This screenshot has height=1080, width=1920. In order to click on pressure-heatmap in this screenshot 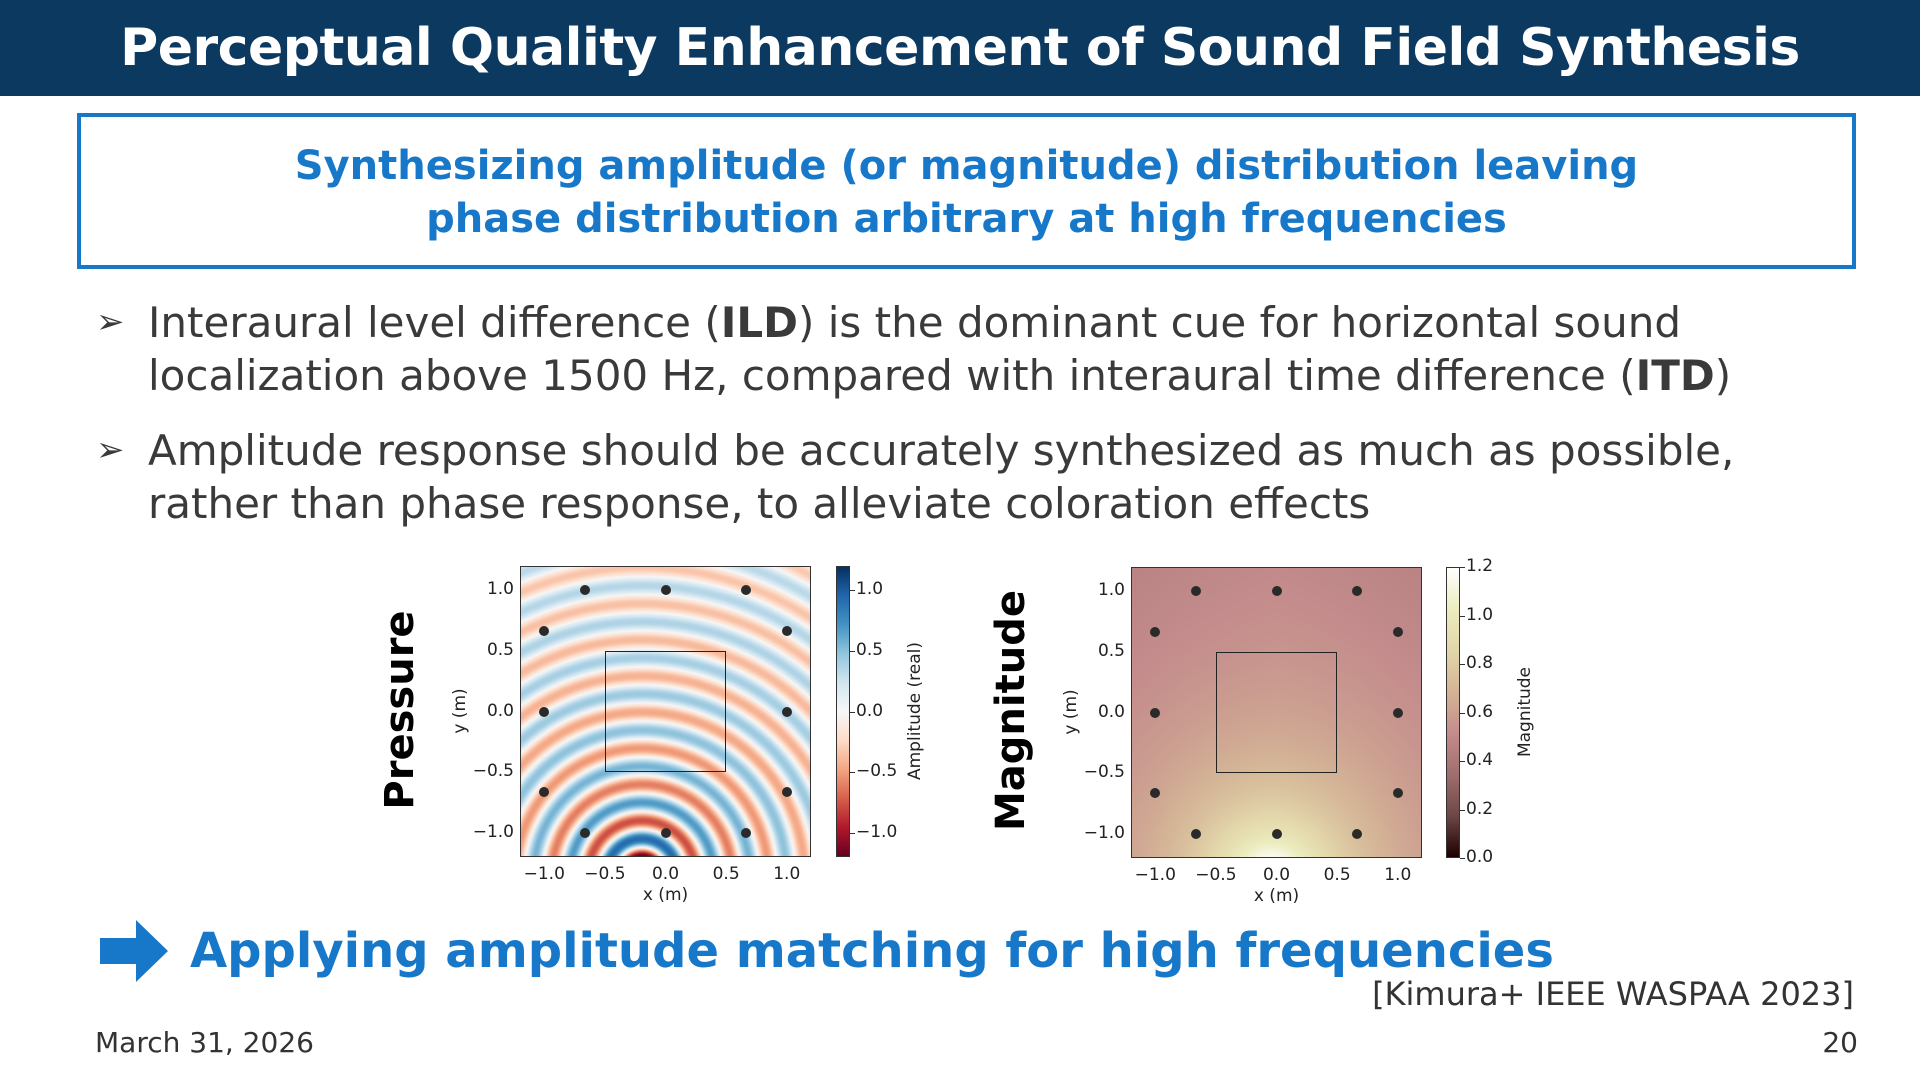, I will do `click(665, 711)`.